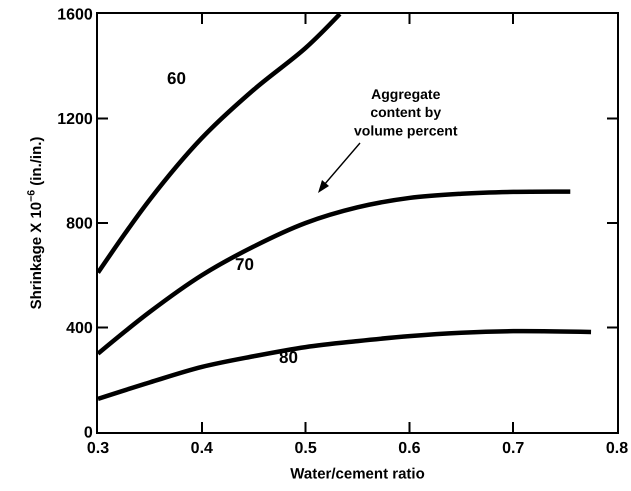 The image size is (631, 491). Describe the element at coordinates (406, 112) in the screenshot. I see `annotation: Aggregate content by volume percent` at that location.